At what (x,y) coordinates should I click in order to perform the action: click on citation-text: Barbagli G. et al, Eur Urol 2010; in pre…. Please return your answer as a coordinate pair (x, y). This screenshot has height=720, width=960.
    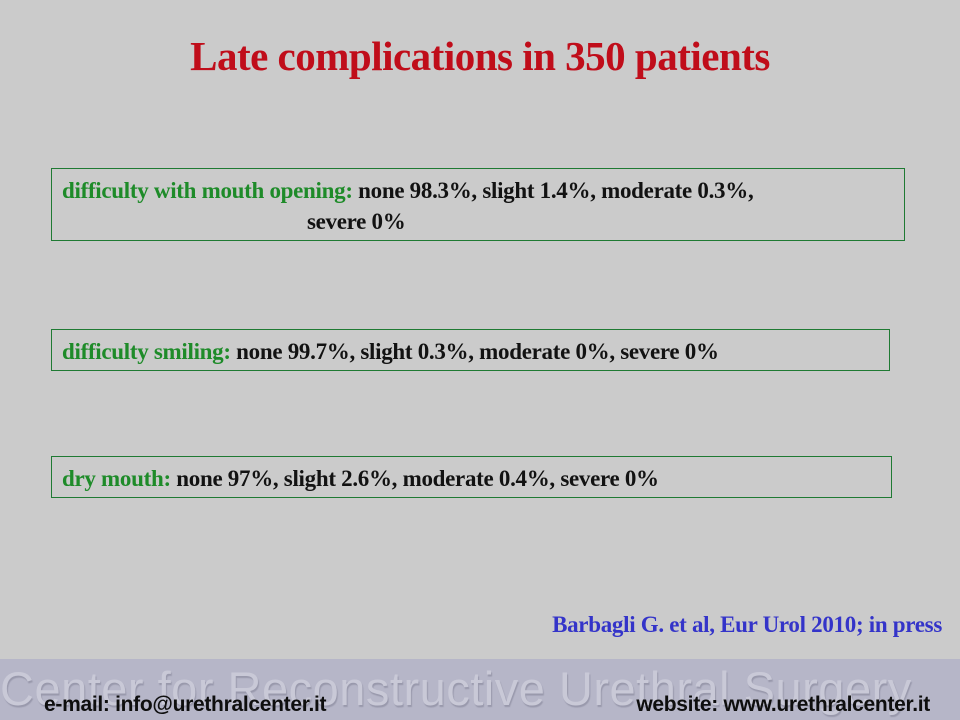
    Looking at the image, I should click on (747, 624).